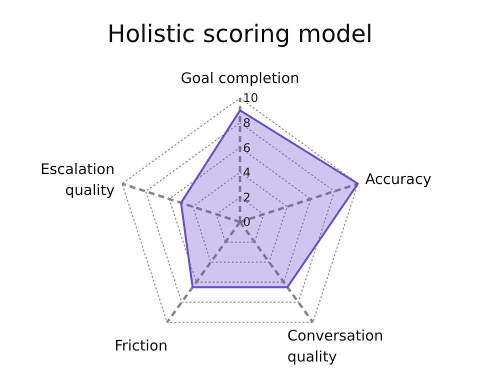 The width and height of the screenshot is (480, 392). Describe the element at coordinates (240, 78) in the screenshot. I see `spoke-label: Goal completion` at that location.